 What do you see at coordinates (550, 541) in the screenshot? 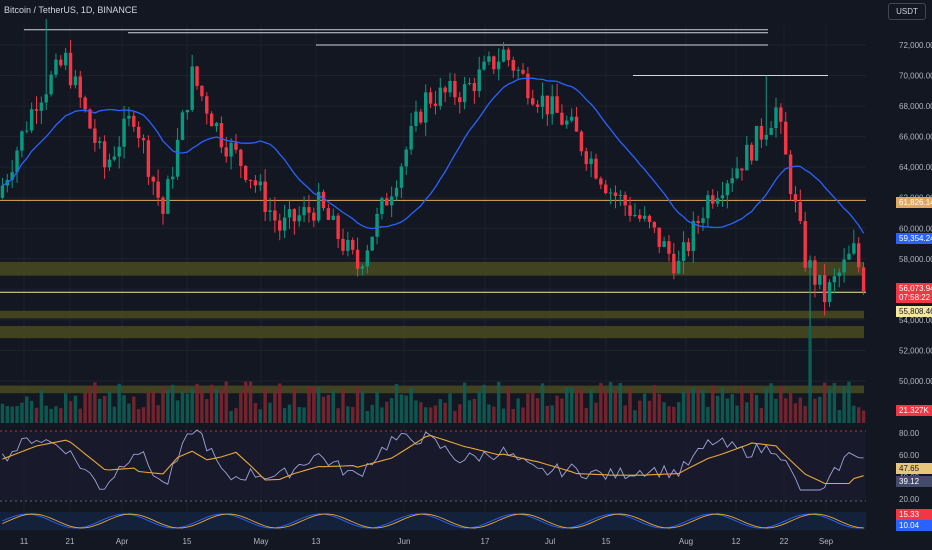
I see `x-tick-label: Jul` at bounding box center [550, 541].